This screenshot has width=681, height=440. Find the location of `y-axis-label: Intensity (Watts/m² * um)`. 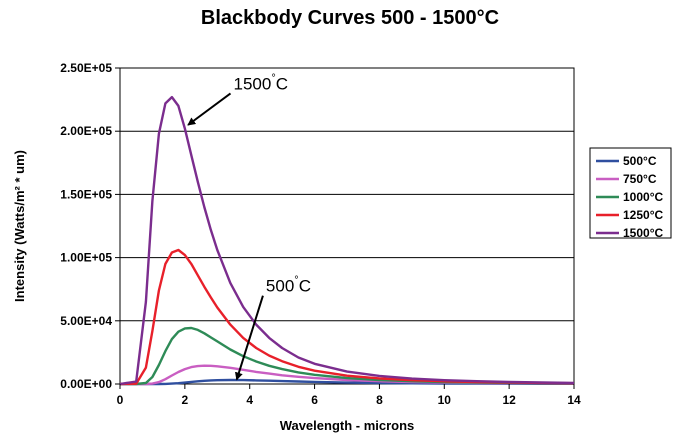

y-axis-label: Intensity (Watts/m² * um) is located at coordinates (19, 226).